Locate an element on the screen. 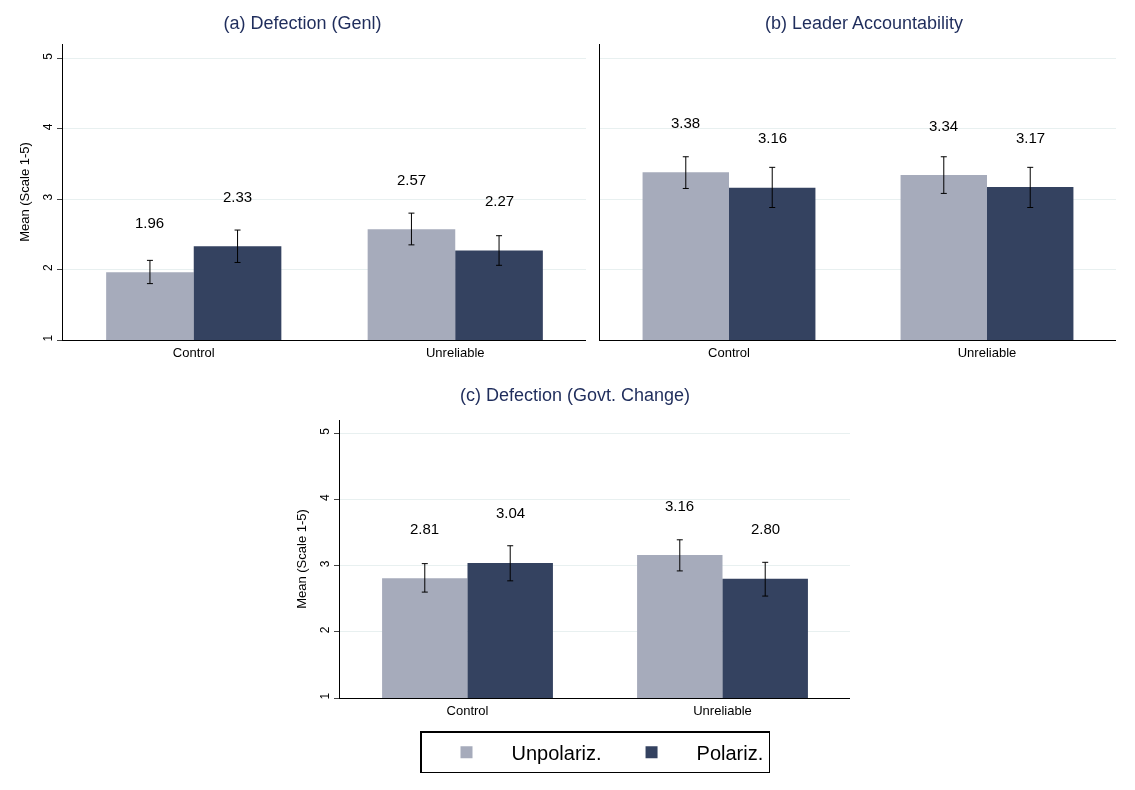 The image size is (1135, 790). legend-label: Unpolariz. is located at coordinates (556, 753).